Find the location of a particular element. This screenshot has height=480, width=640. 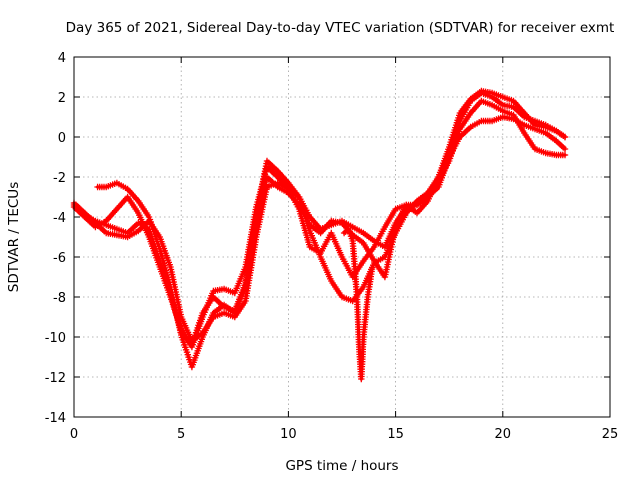

y-tick-label: 0 is located at coordinates (62, 138).